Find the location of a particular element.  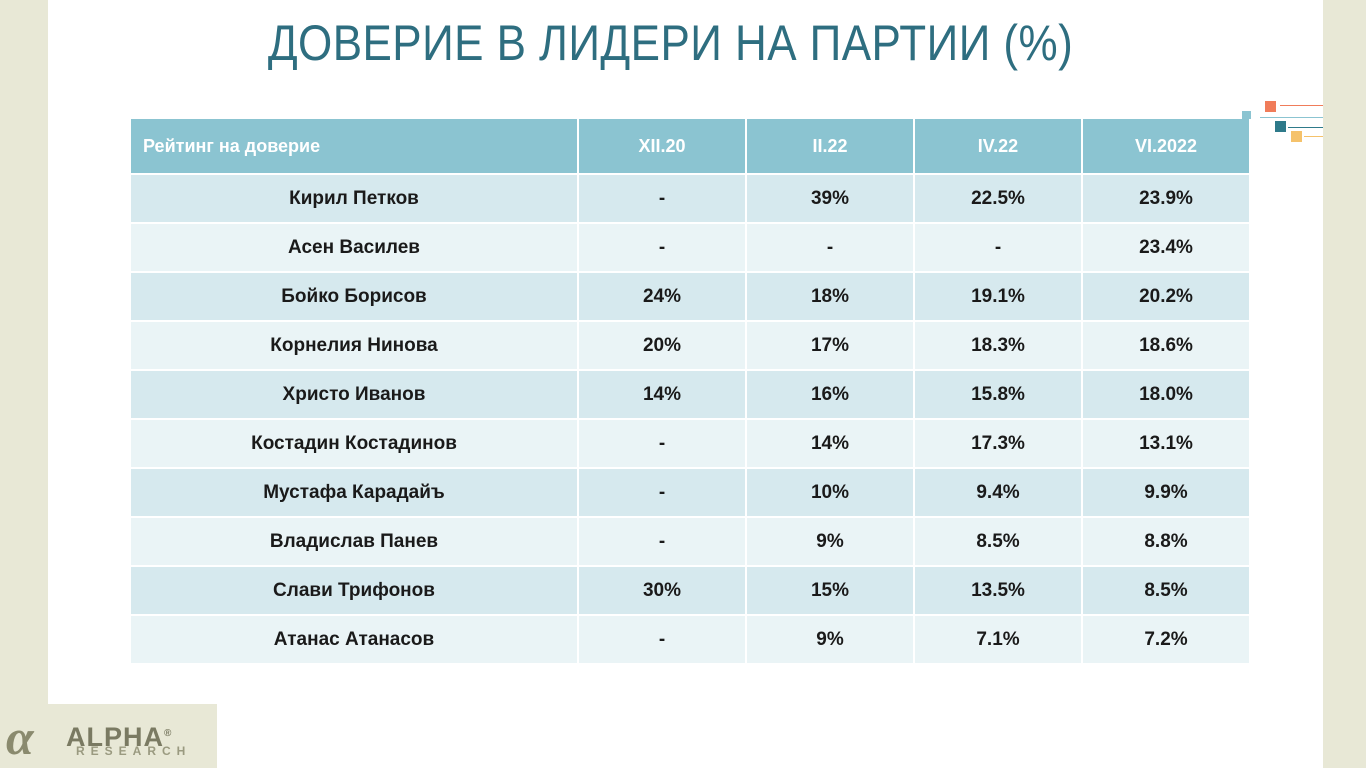

cell-vi2022: 23.9% is located at coordinates (1166, 199).